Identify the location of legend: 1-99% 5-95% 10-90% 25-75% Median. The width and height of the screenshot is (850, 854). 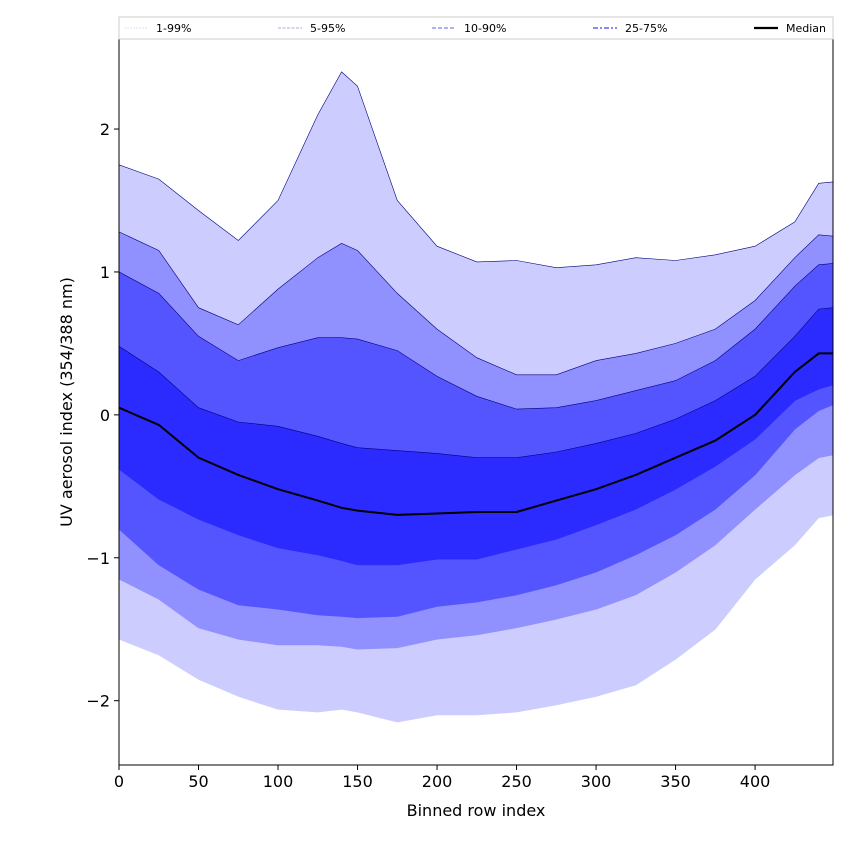
(476, 28).